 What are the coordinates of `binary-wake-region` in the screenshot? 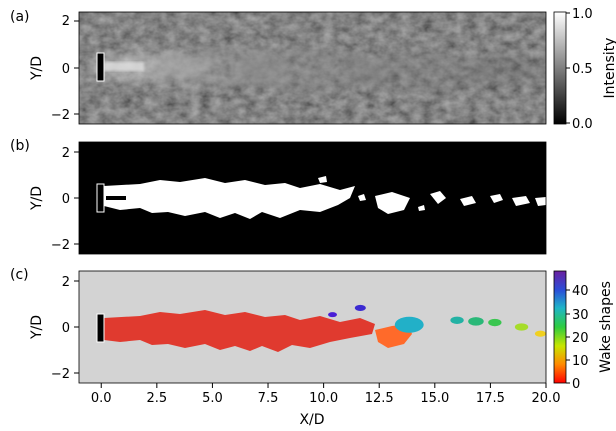 It's located at (325, 197).